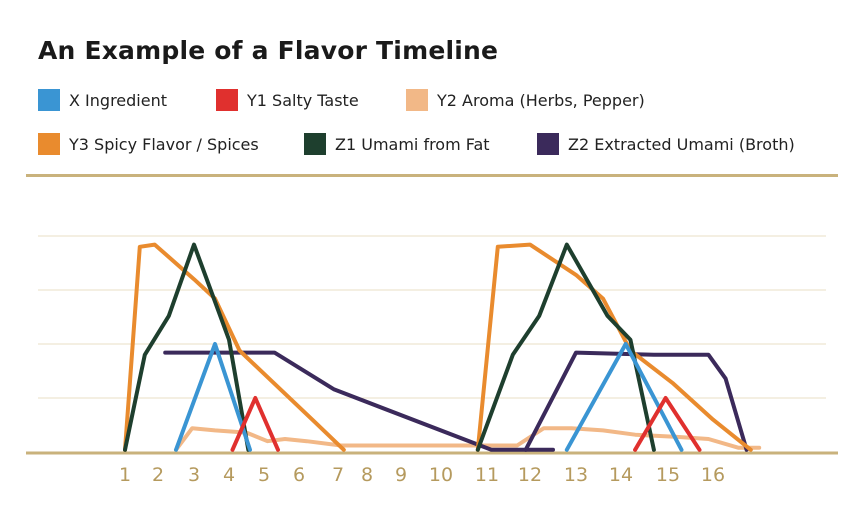 Image resolution: width=864 pixels, height=531 pixels. What do you see at coordinates (441, 475) in the screenshot?
I see `x-tick-label: 10` at bounding box center [441, 475].